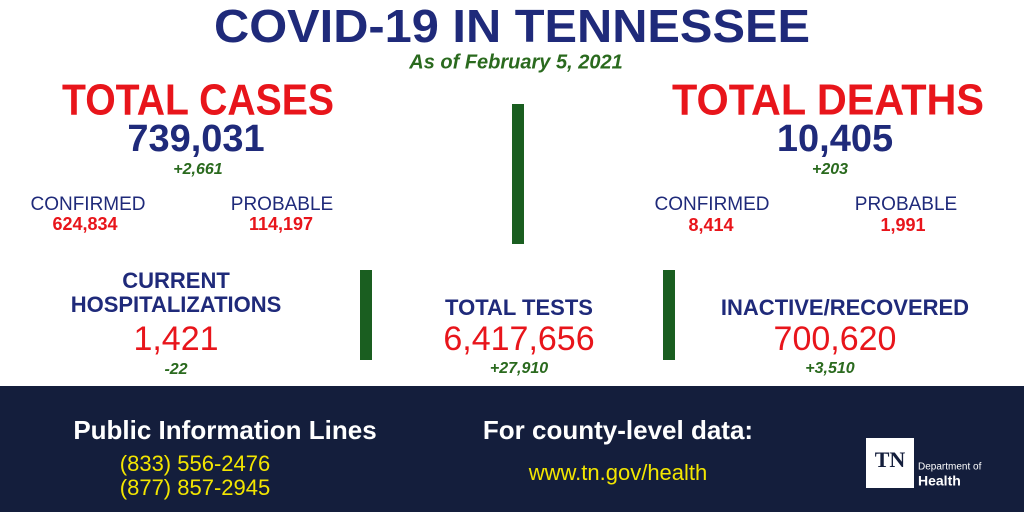 The height and width of the screenshot is (512, 1024). Describe the element at coordinates (830, 169) in the screenshot. I see `deaths-change: +203` at that location.